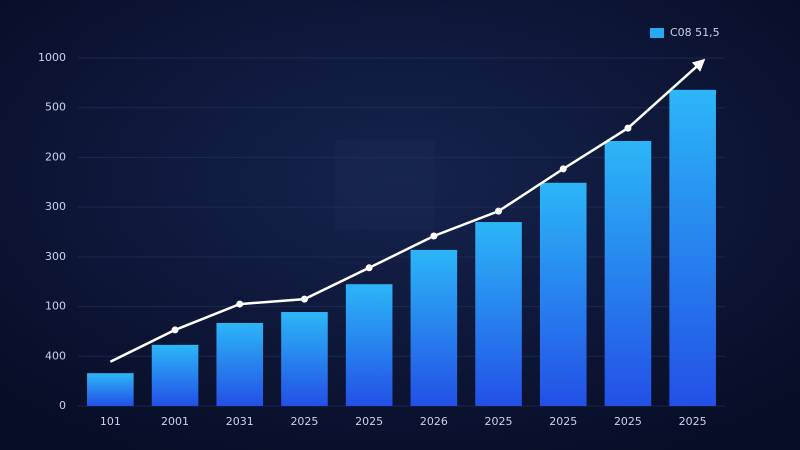  What do you see at coordinates (55, 156) in the screenshot?
I see `y-tick-label: 200` at bounding box center [55, 156].